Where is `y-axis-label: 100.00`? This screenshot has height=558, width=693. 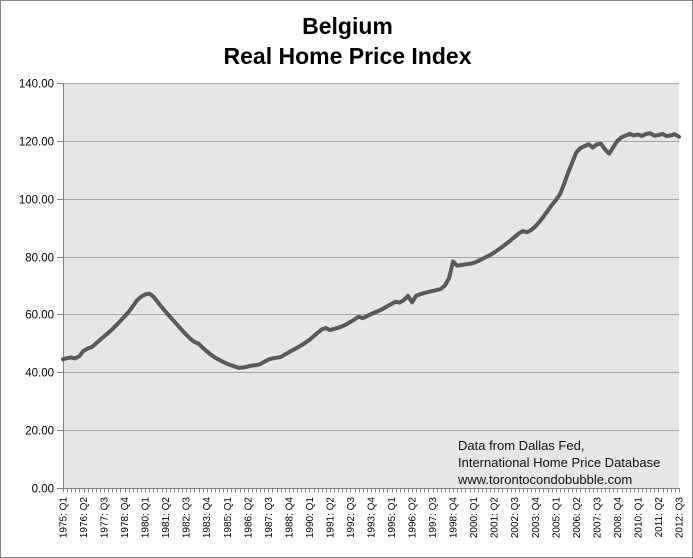
y-axis-label: 100.00 is located at coordinates (36, 201).